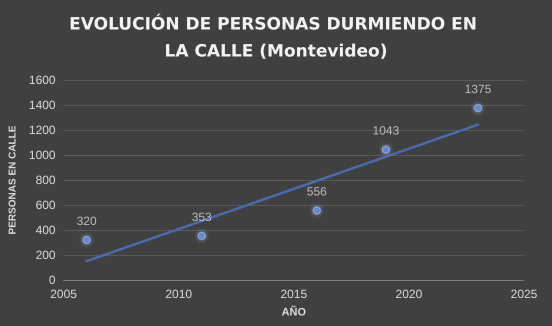 The height and width of the screenshot is (326, 552). I want to click on y-tick-label: 1200, so click(42, 130).